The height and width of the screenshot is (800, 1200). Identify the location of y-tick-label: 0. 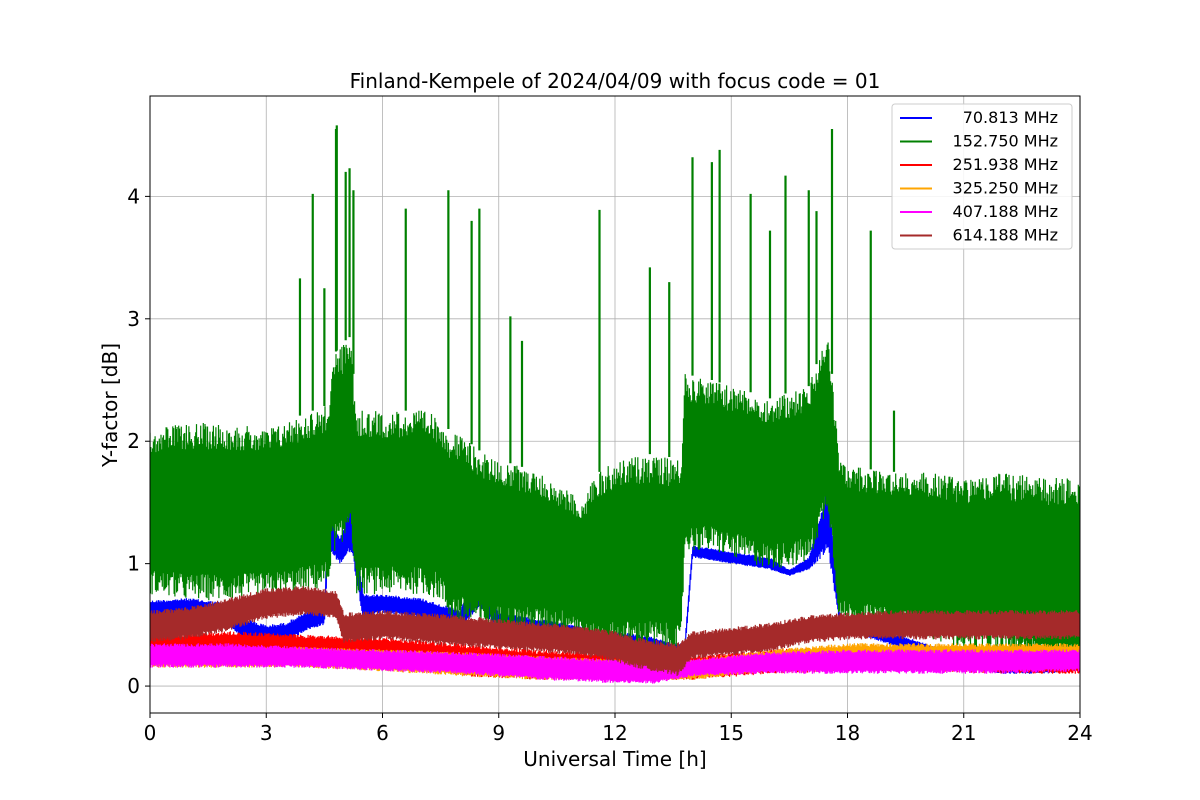
(133, 686).